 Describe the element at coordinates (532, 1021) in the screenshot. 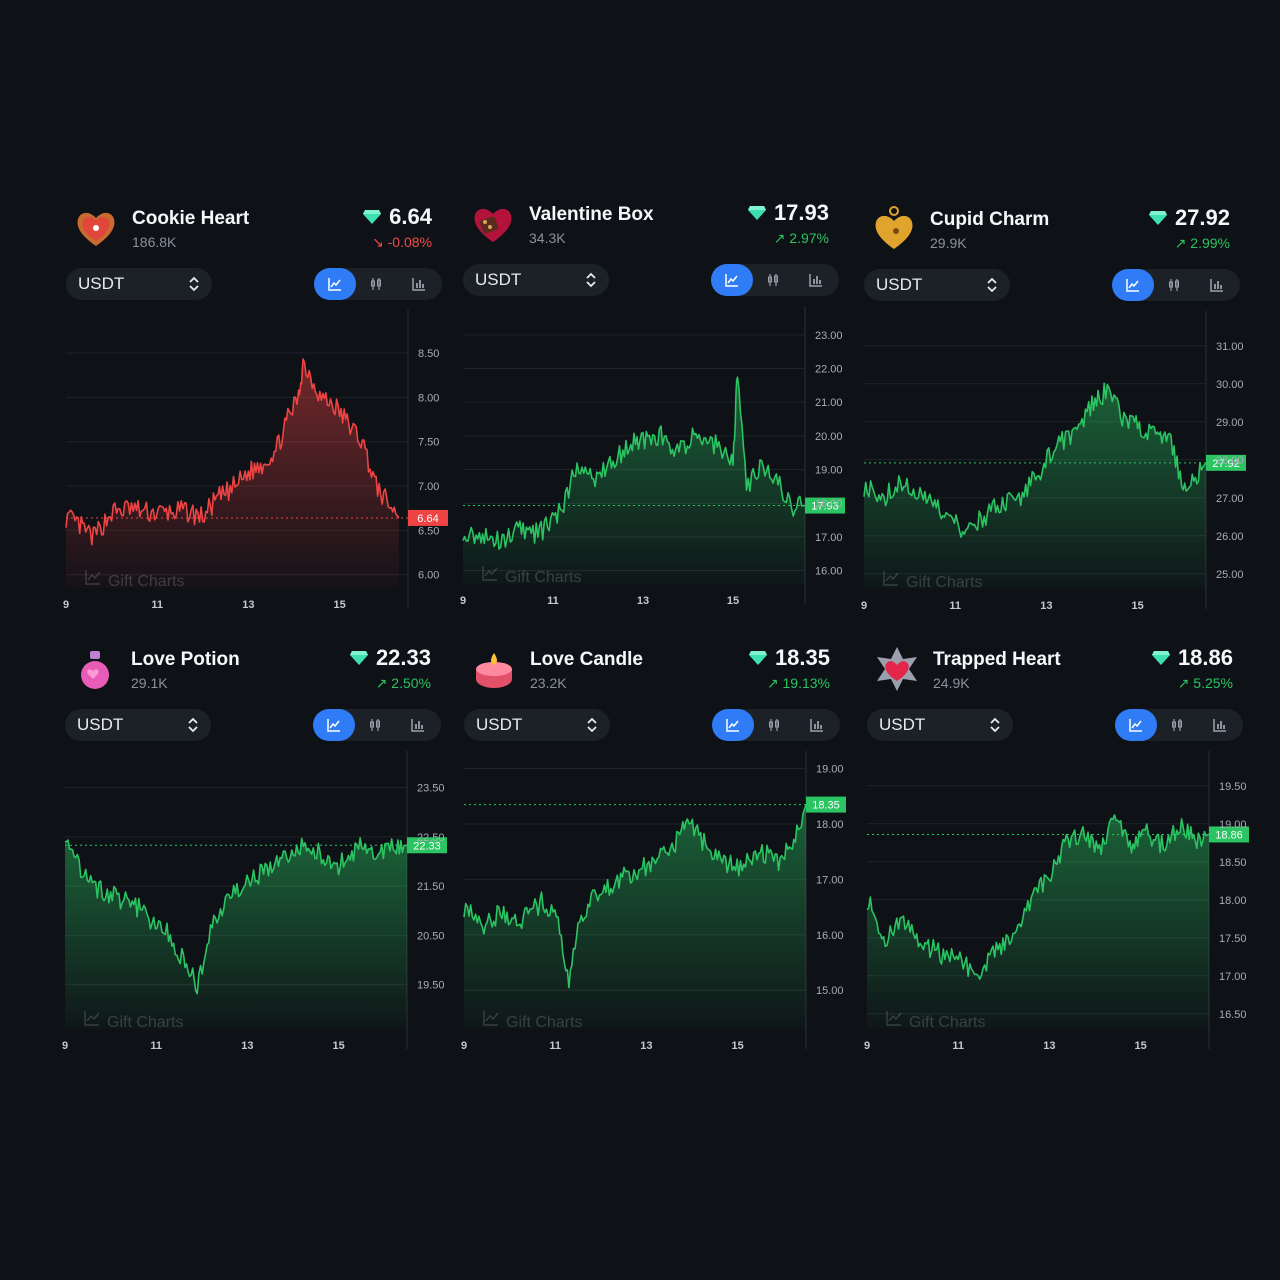

I see `watermark: Gift Charts` at that location.